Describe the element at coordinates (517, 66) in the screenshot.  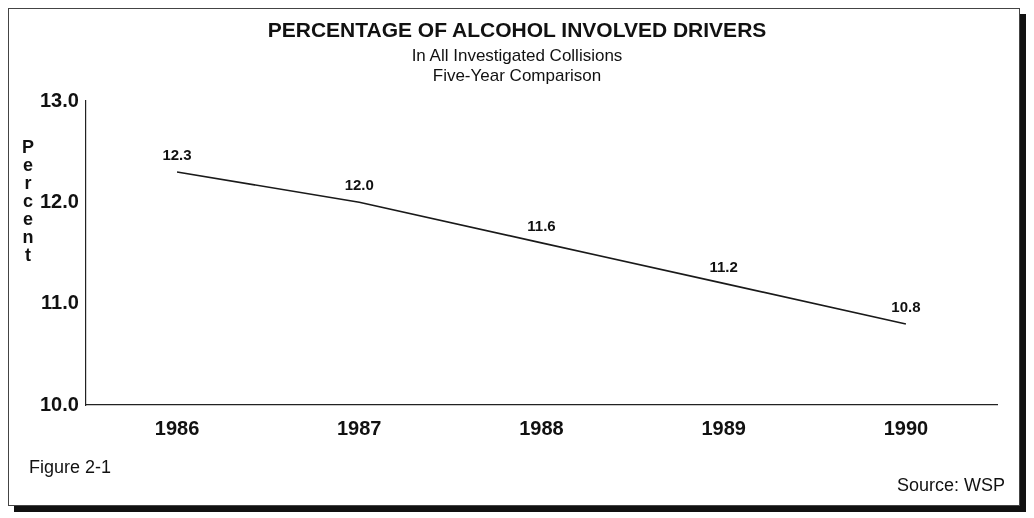
I see `chart-subtitle: In All Investigated Collisions Five-Year Comparison` at that location.